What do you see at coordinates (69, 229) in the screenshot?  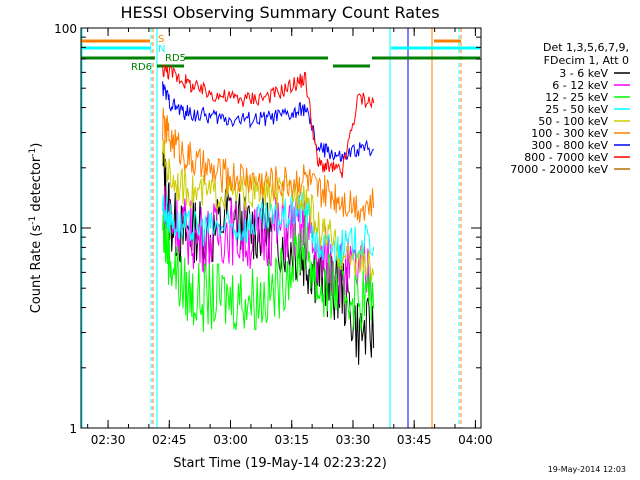 I see `y-tick-label: 10` at bounding box center [69, 229].